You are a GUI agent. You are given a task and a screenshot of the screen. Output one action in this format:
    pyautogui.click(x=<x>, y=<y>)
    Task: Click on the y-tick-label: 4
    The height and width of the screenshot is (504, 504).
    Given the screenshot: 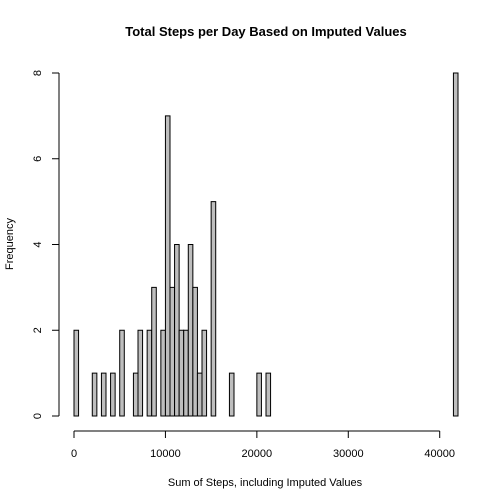 What is the action you would take?
    pyautogui.click(x=38, y=244)
    